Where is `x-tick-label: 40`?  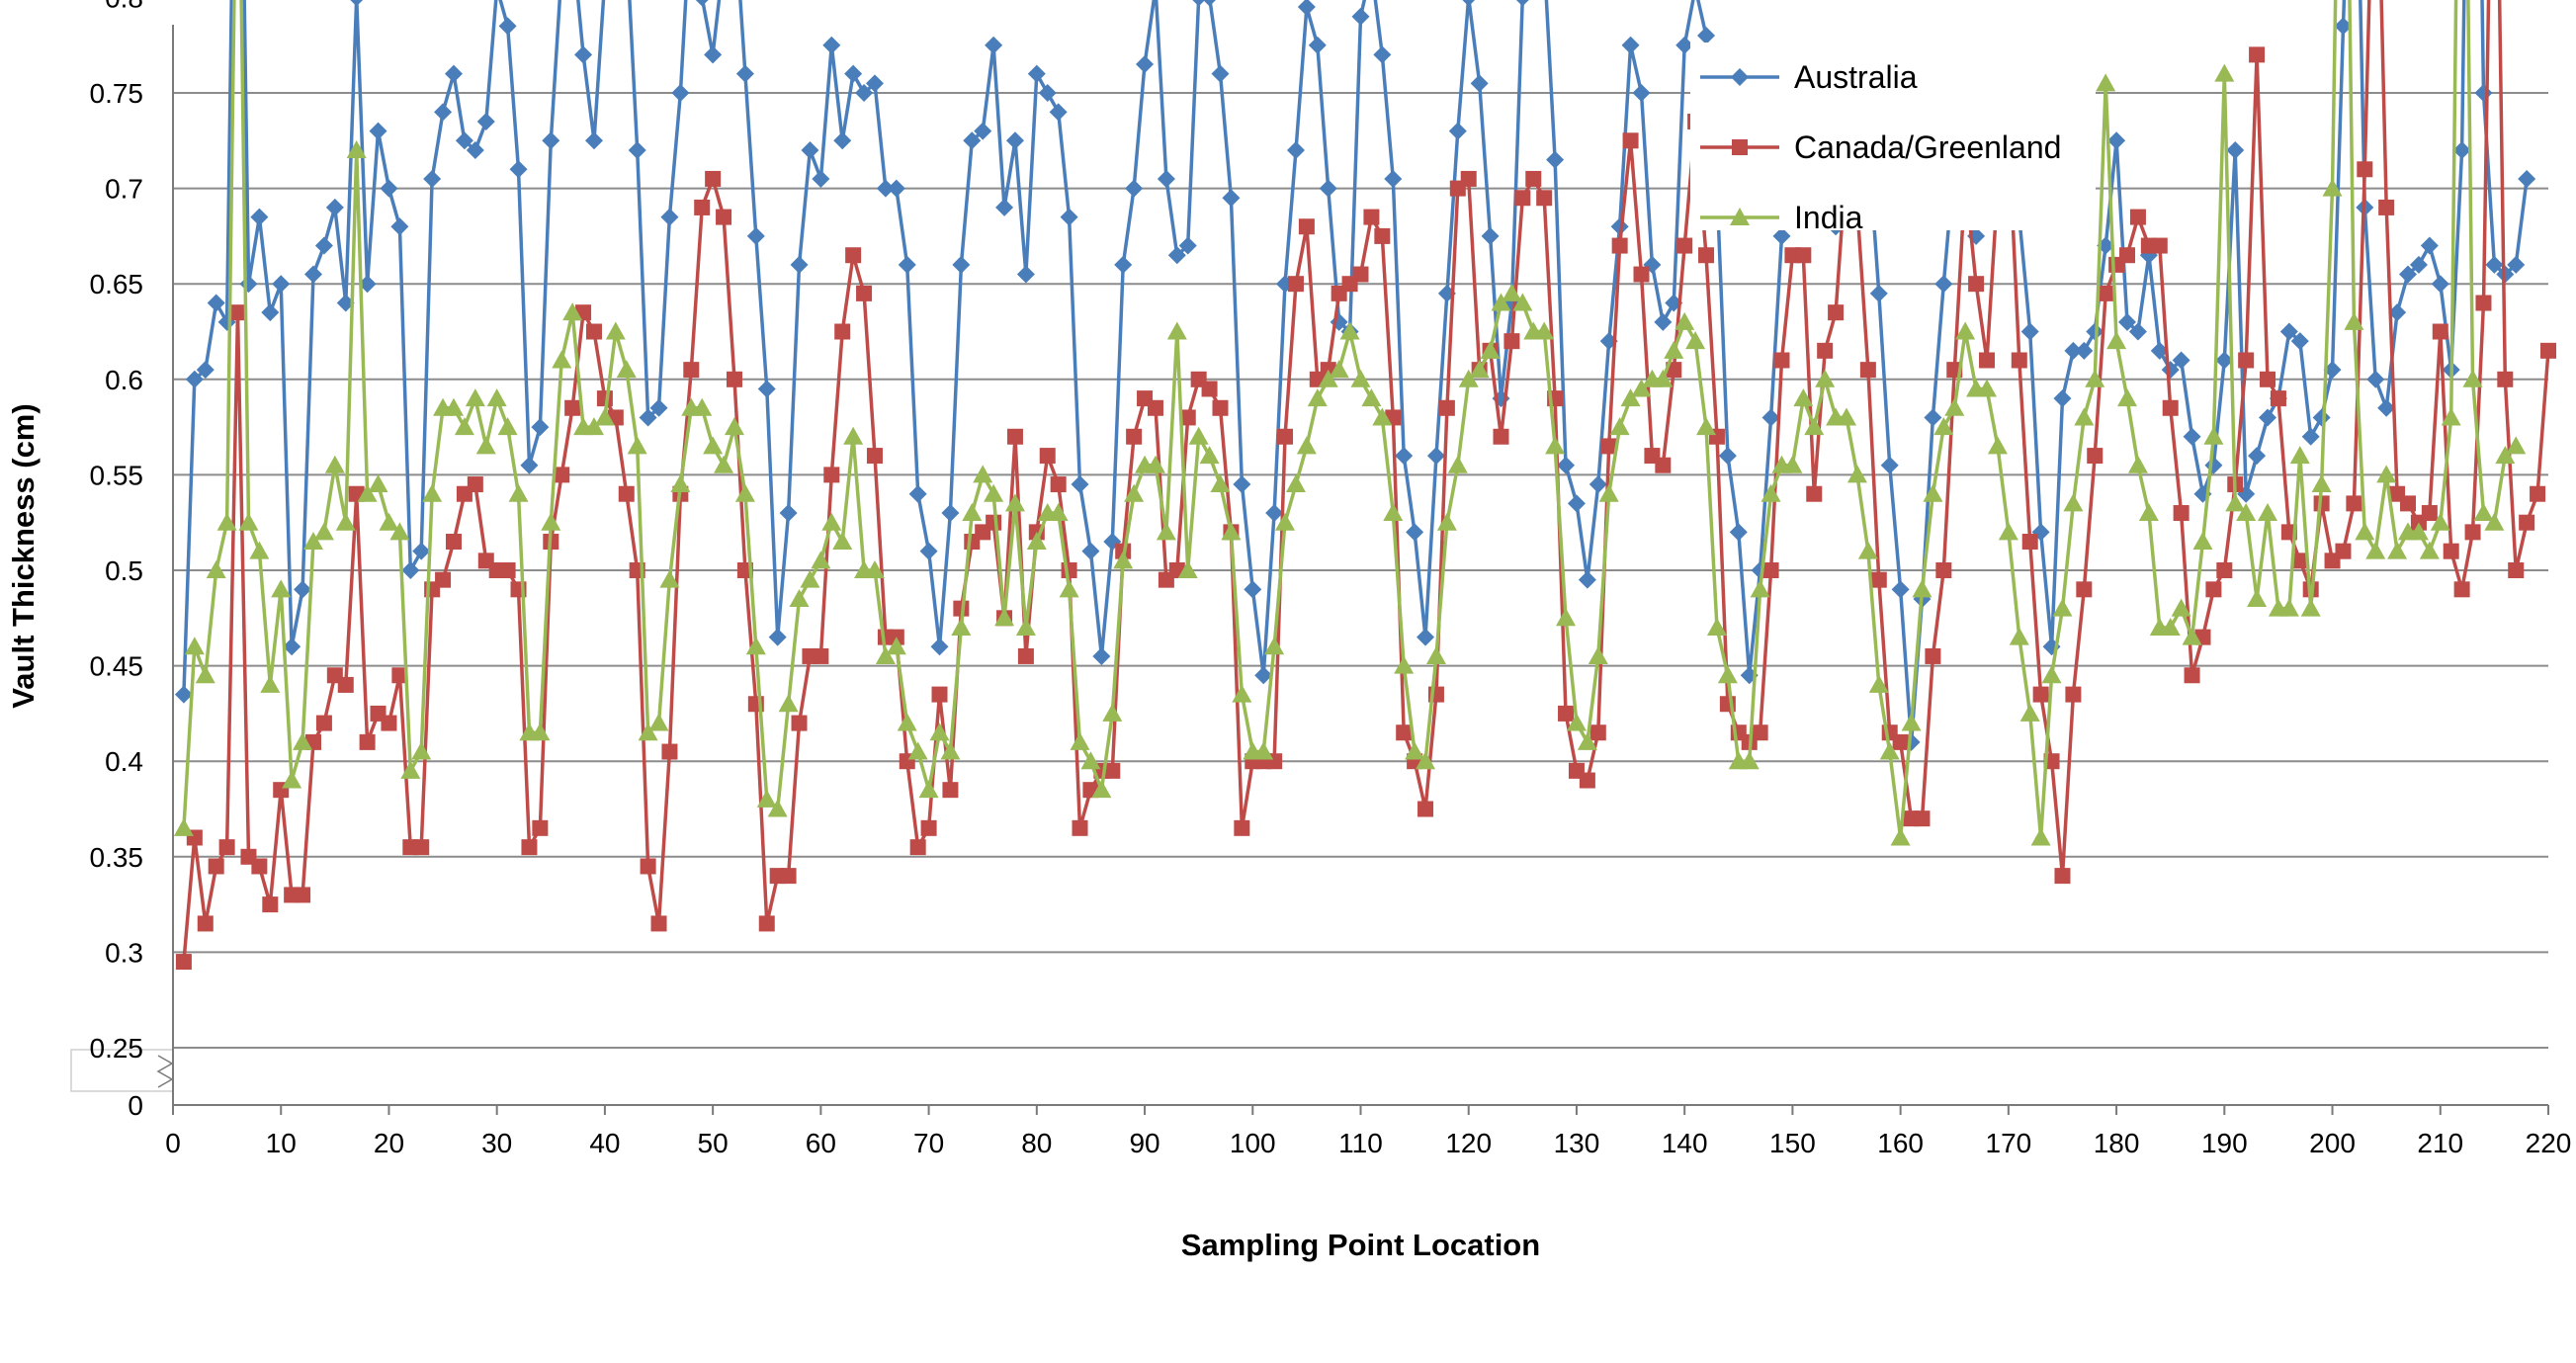
x-tick-label: 40 is located at coordinates (604, 1143).